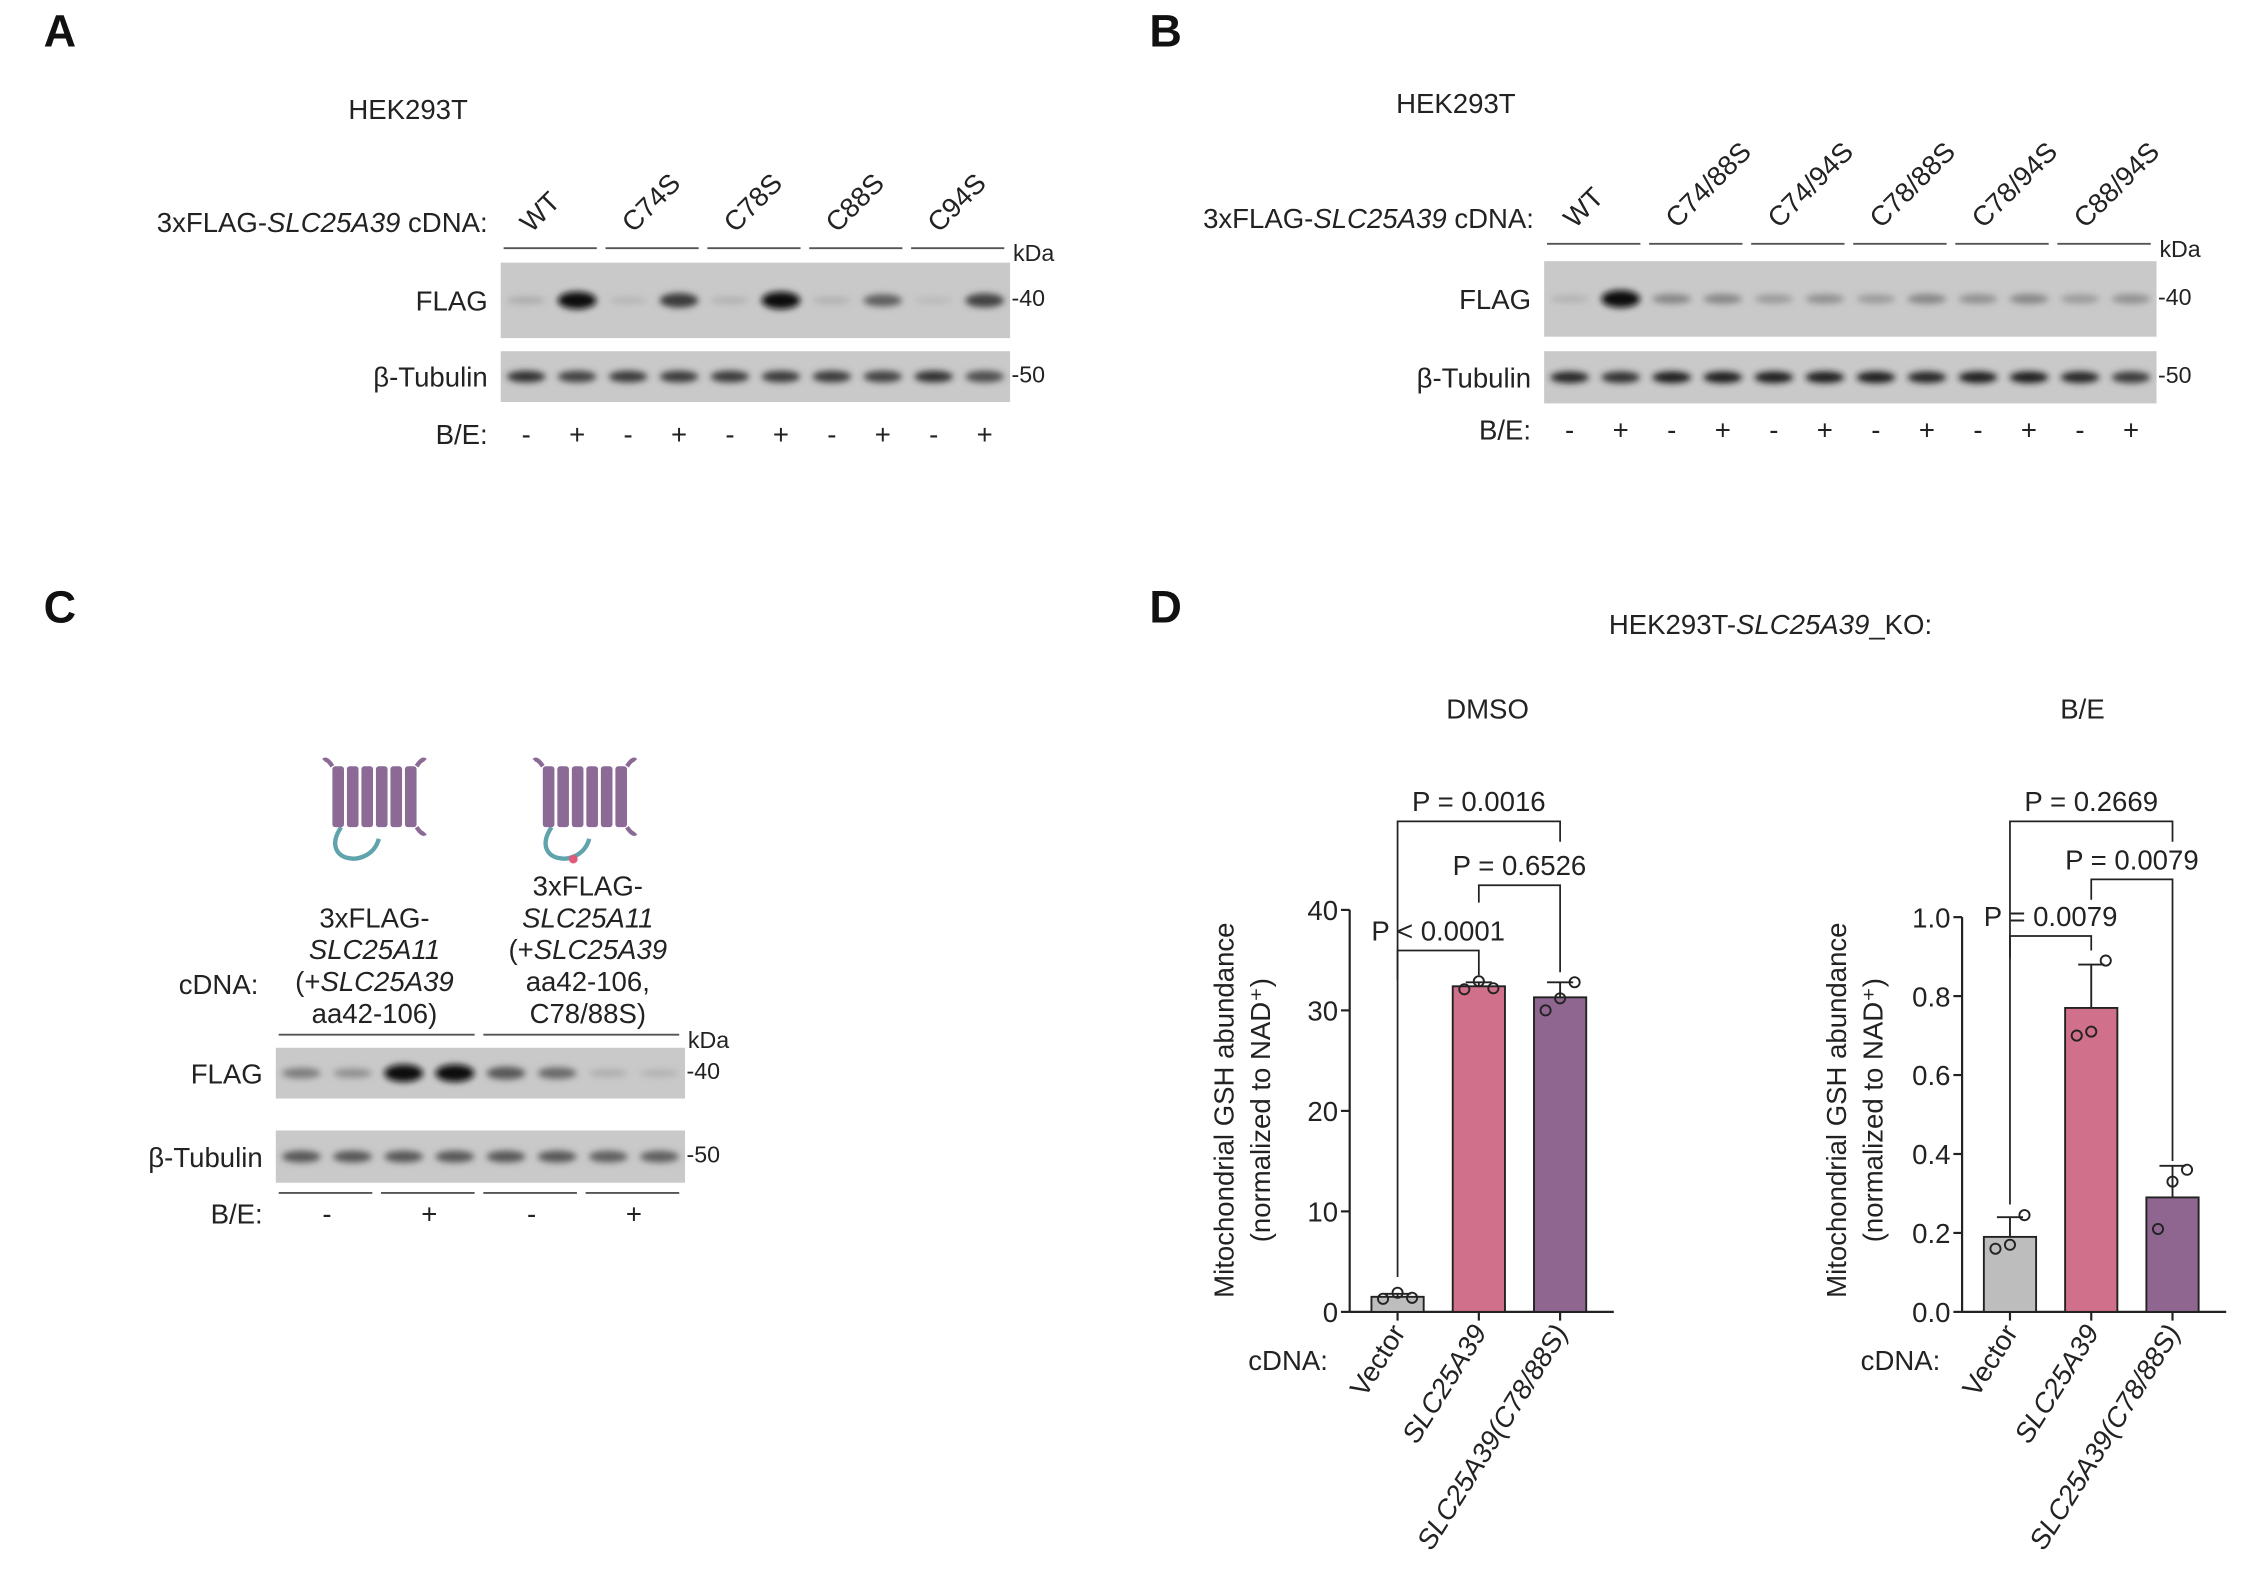 The image size is (2264, 1576). What do you see at coordinates (588, 981) in the screenshot?
I see `svg-text: aa42-106,` at bounding box center [588, 981].